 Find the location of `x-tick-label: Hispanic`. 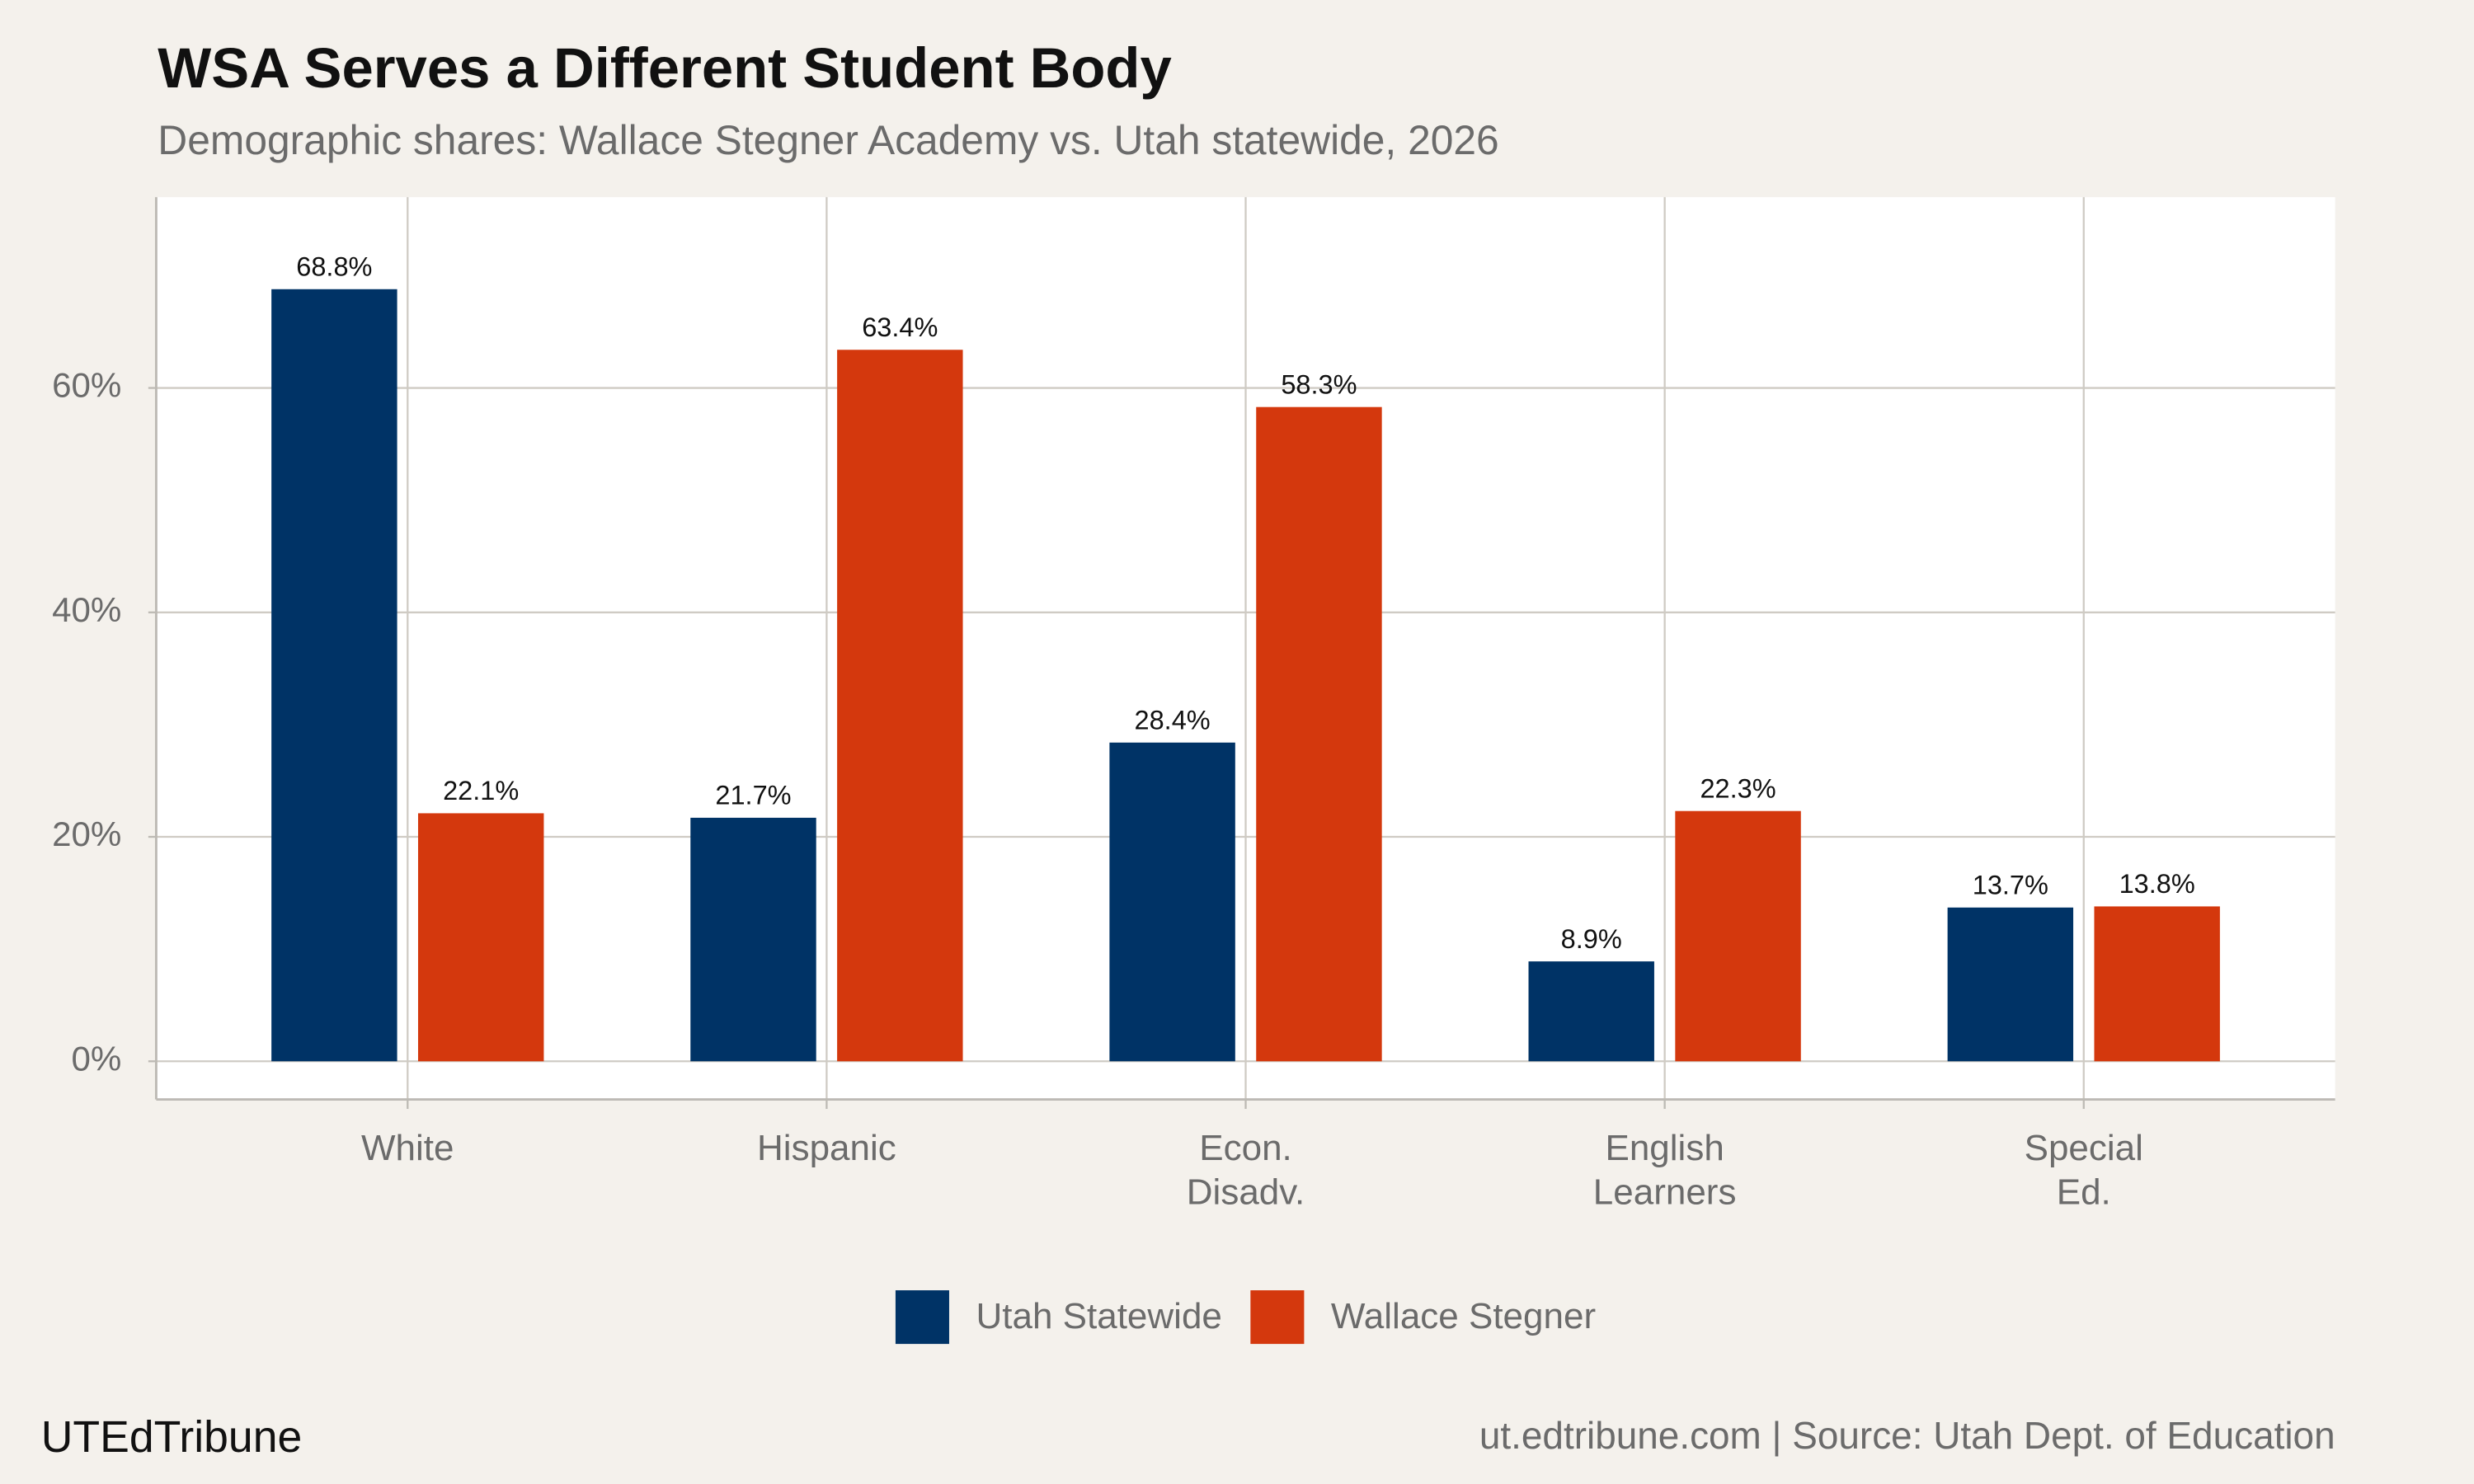

x-tick-label: Hispanic is located at coordinates (826, 1147).